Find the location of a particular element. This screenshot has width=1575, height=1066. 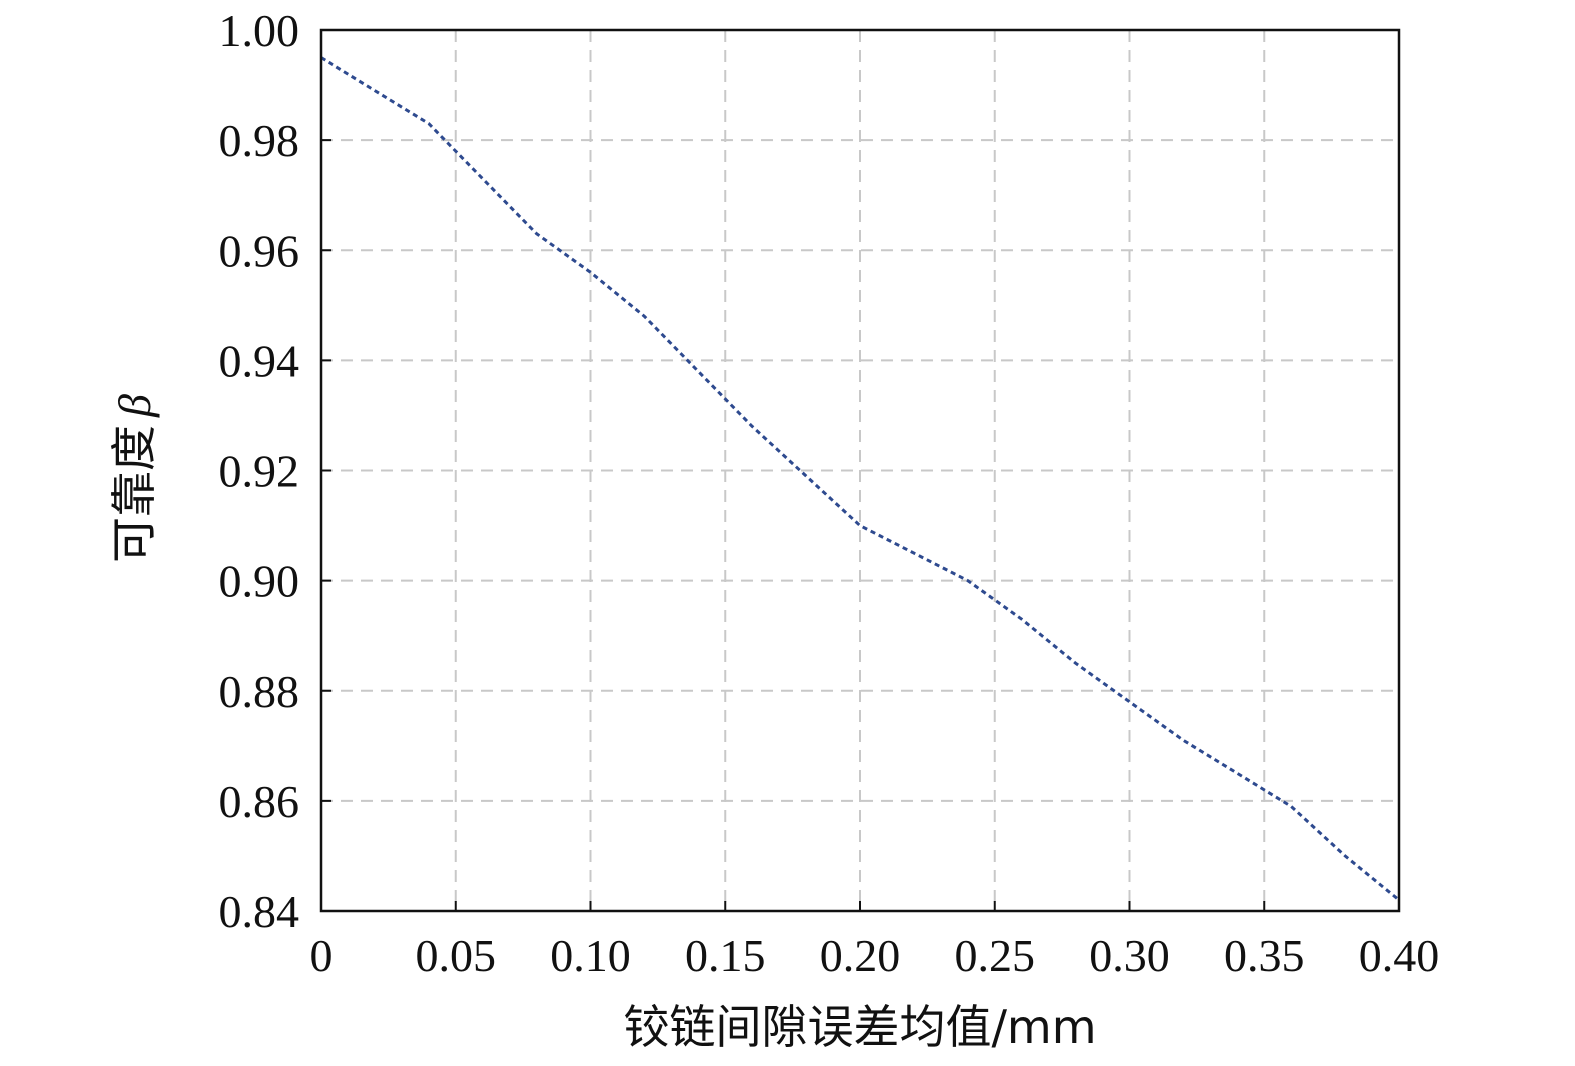

y-tick-label: 0.92 is located at coordinates (259, 471).